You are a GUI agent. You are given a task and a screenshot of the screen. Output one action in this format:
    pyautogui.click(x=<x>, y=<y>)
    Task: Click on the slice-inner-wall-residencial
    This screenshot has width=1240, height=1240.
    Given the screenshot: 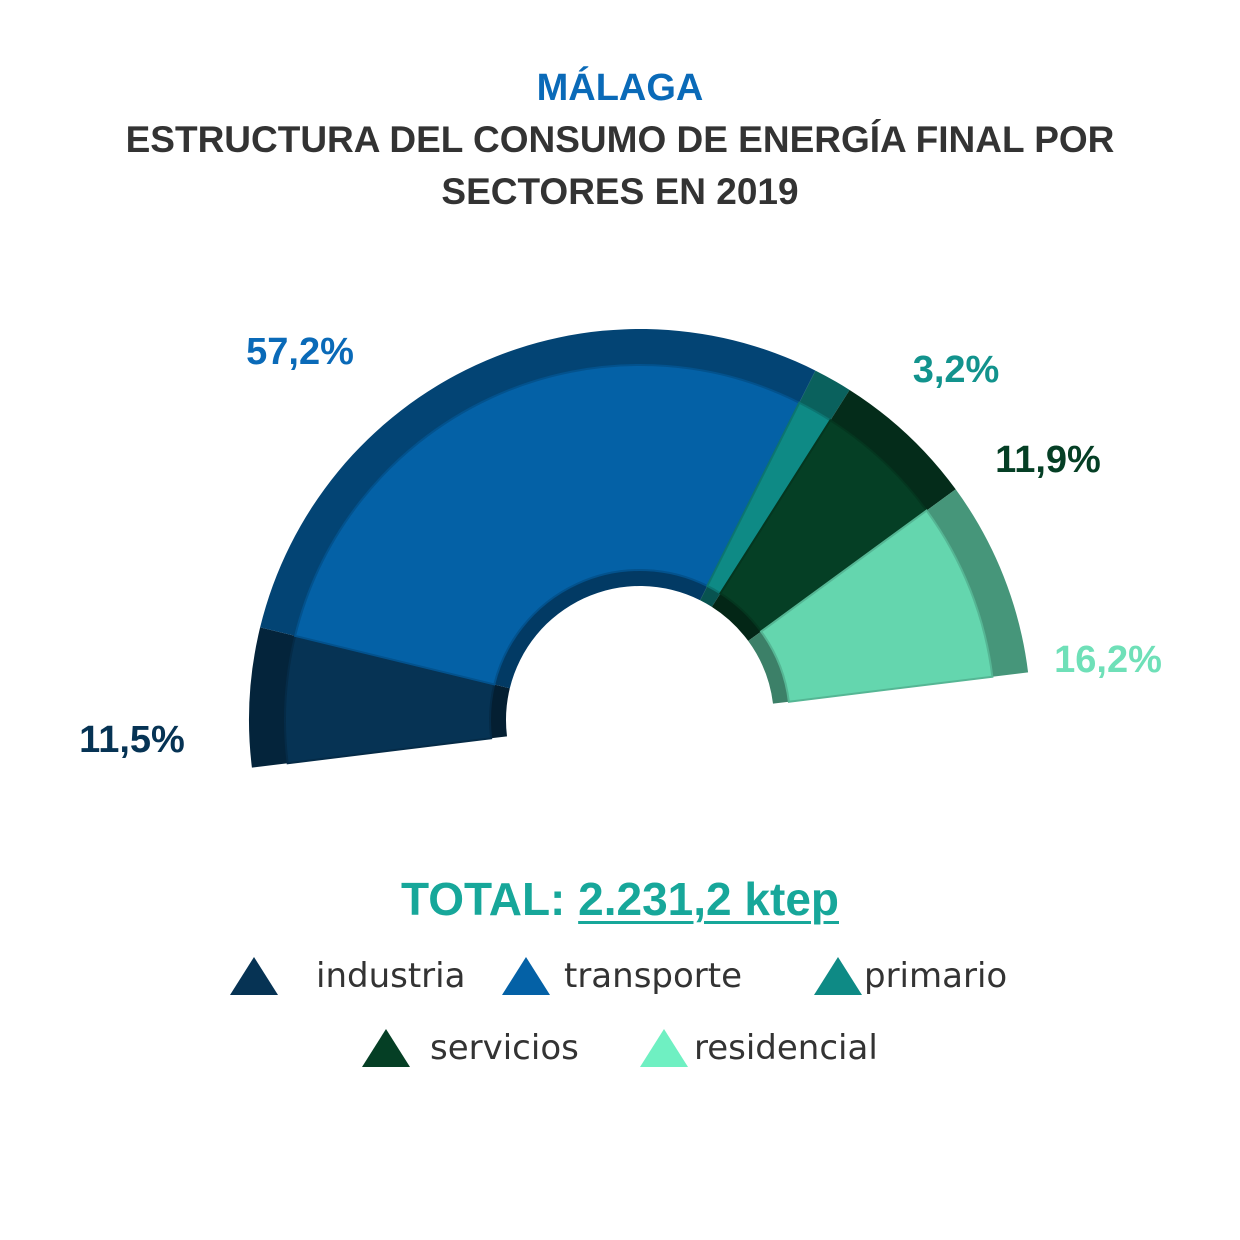 What is the action you would take?
    pyautogui.click(x=768, y=667)
    